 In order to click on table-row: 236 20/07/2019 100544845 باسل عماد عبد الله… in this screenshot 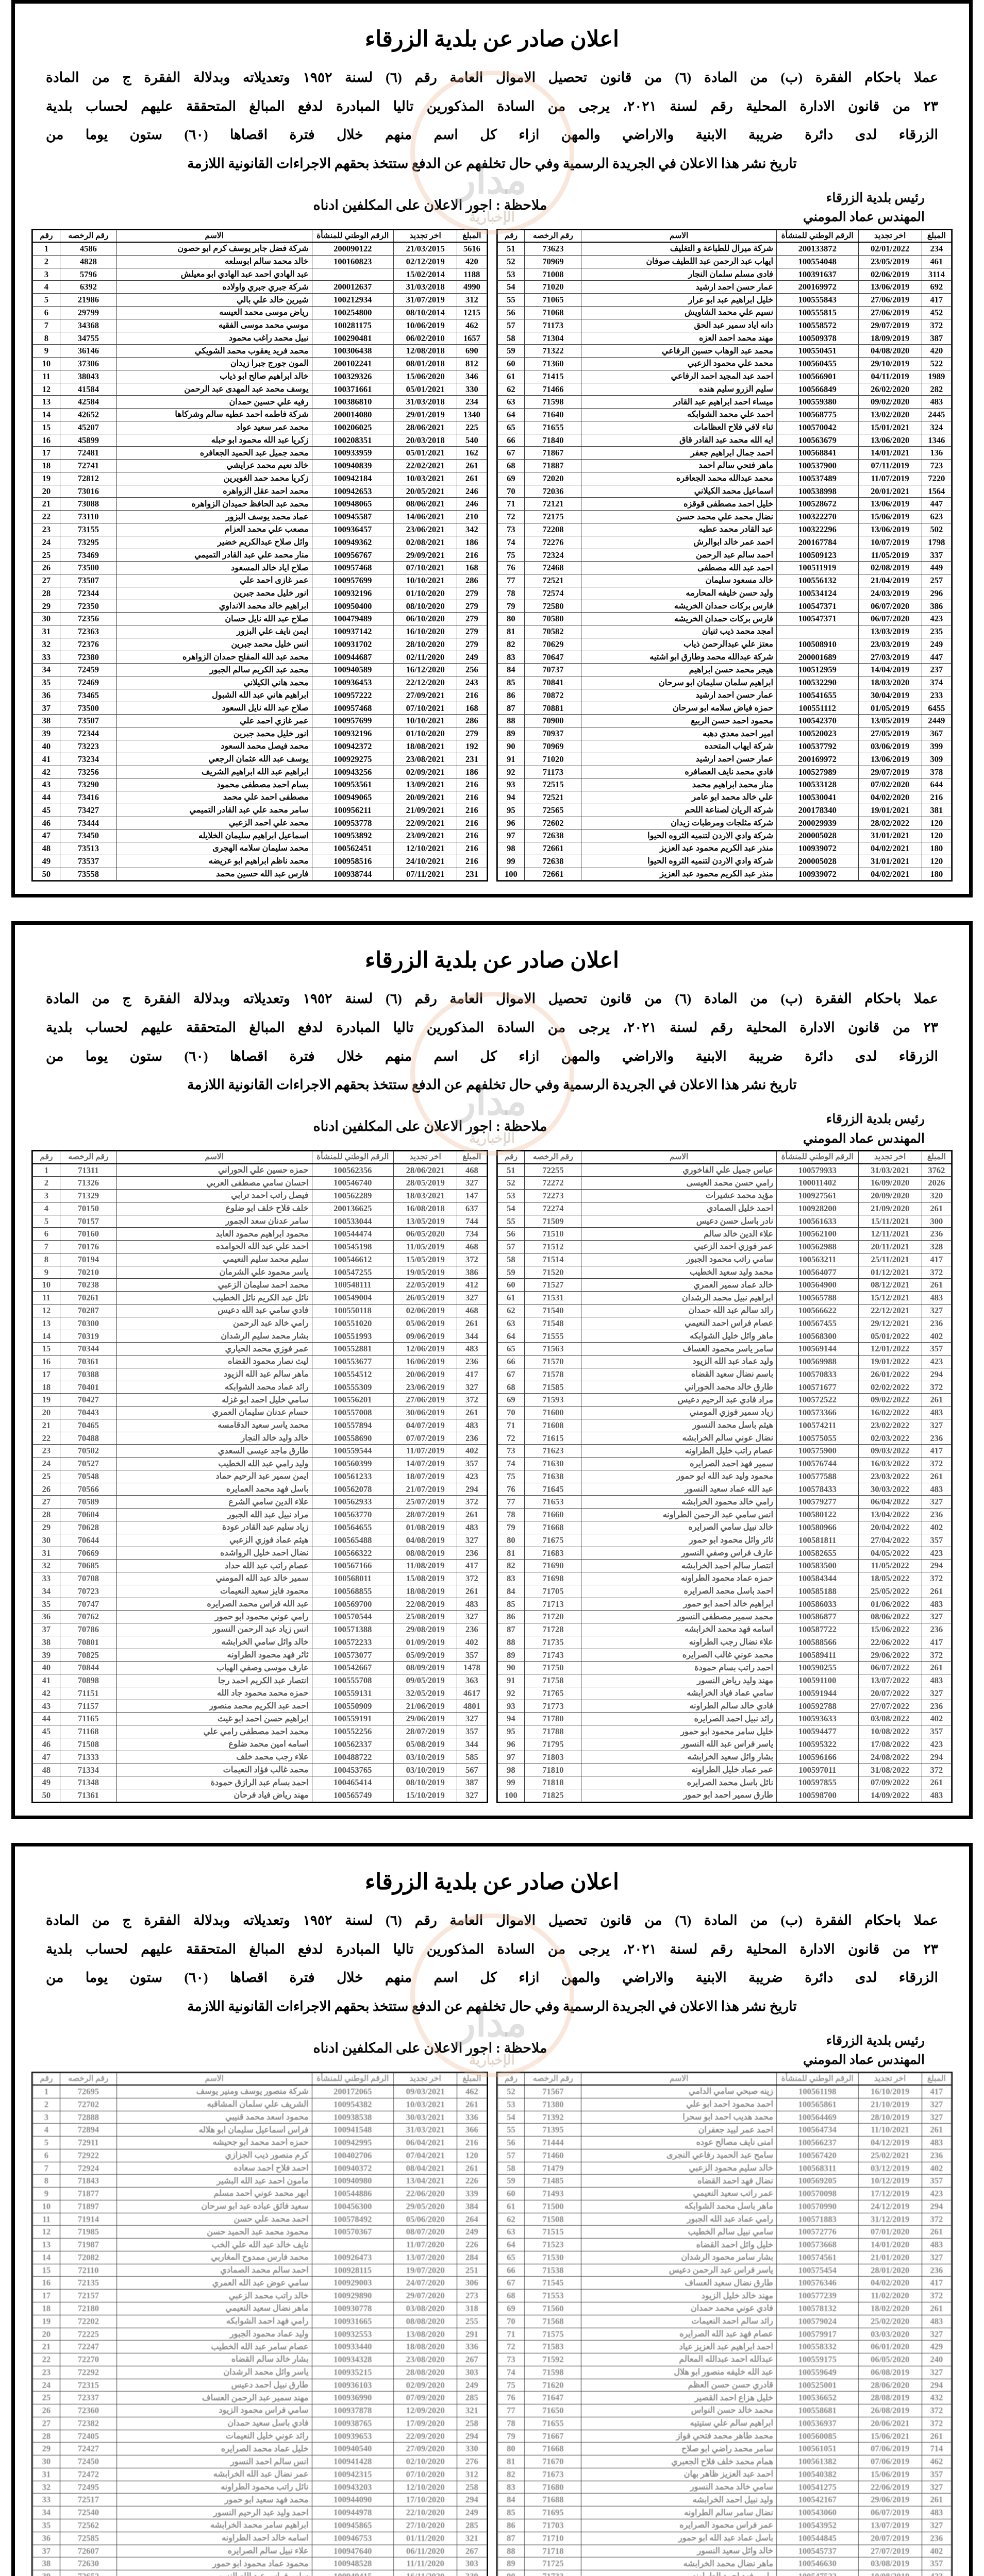, I will do `click(724, 2538)`.